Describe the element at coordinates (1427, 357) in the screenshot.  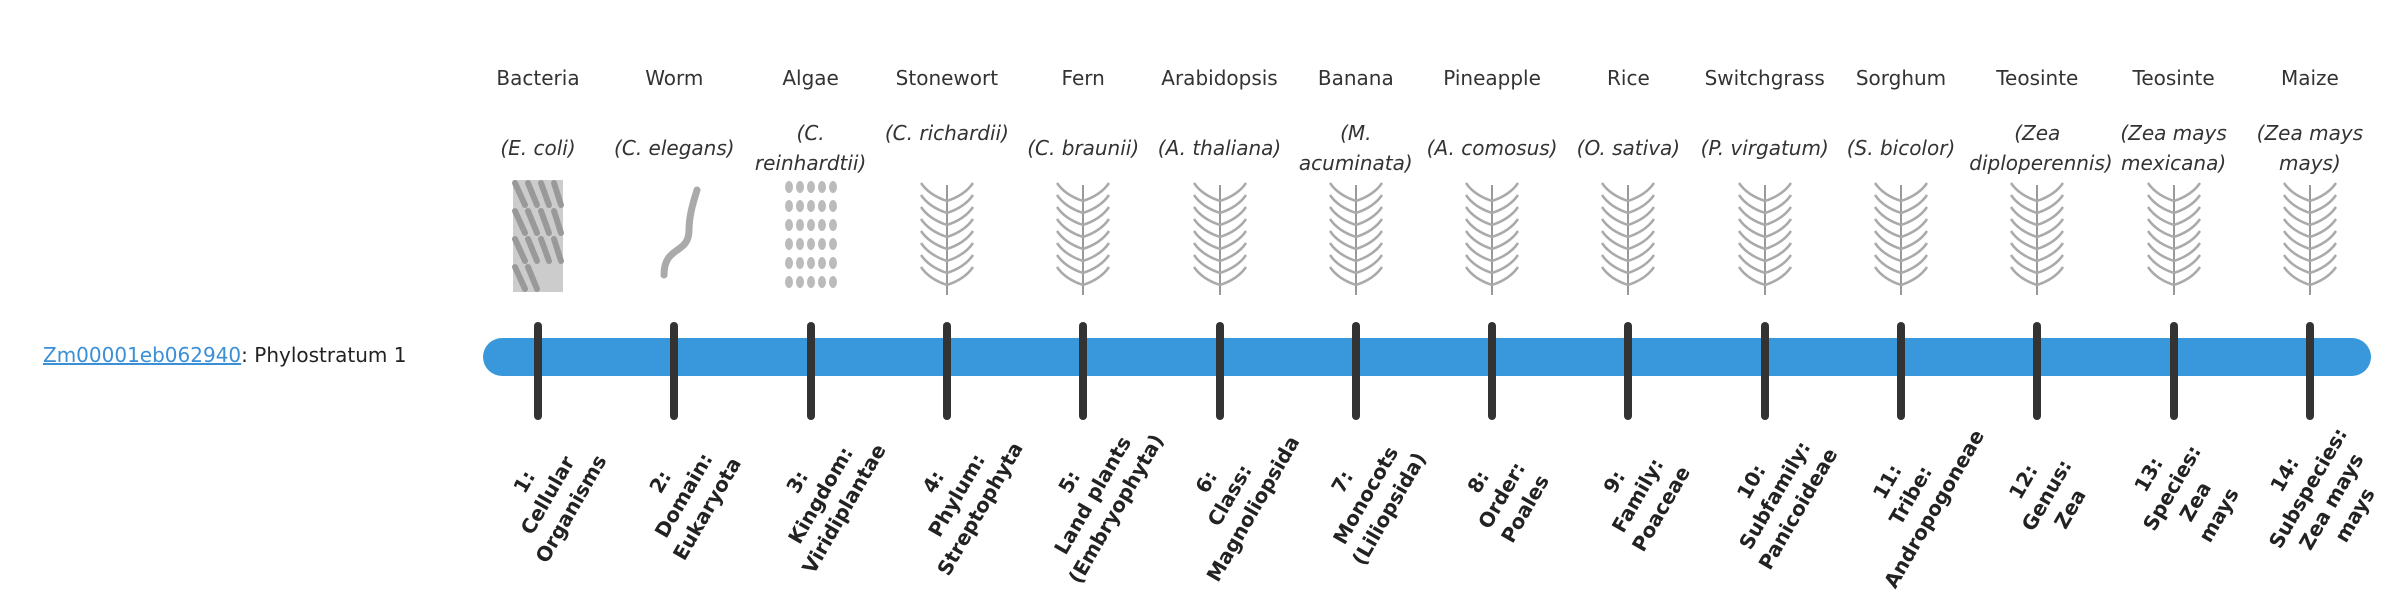
I see `timeline-bar` at that location.